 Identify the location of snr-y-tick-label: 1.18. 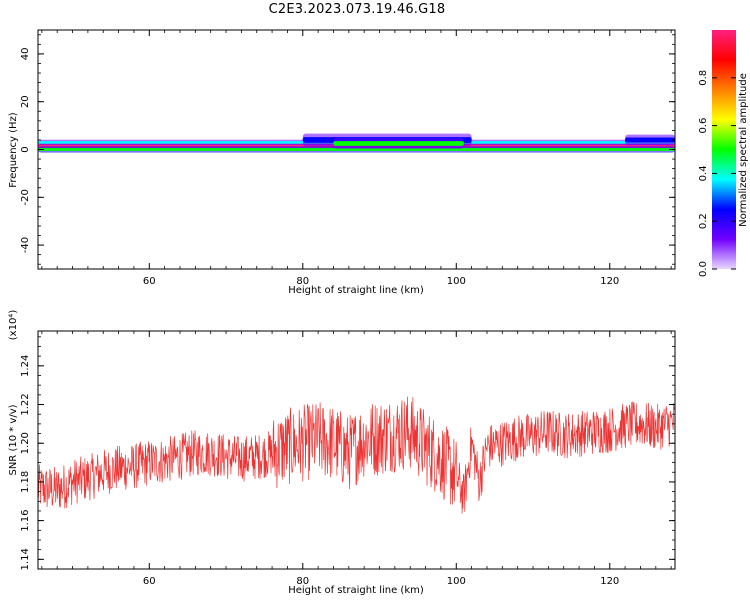
(25, 482).